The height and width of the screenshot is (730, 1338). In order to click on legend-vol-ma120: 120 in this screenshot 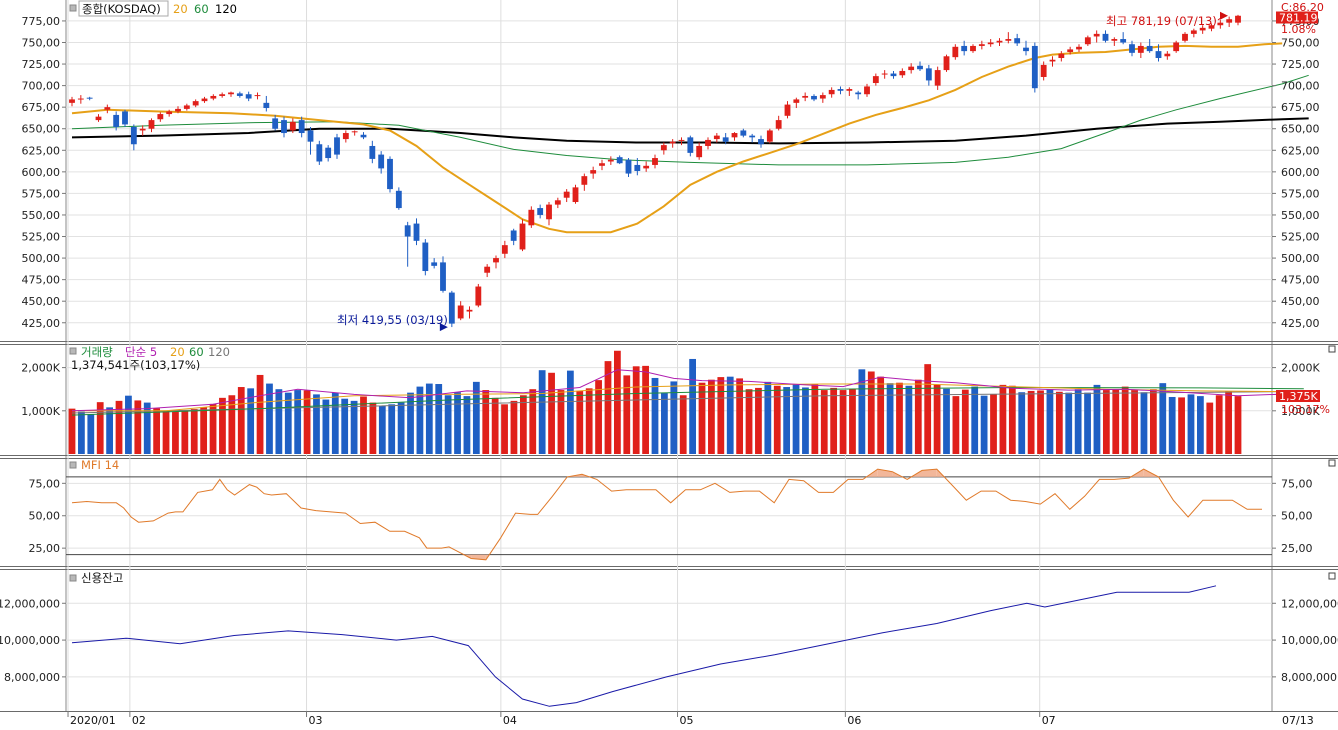, I will do `click(219, 352)`.